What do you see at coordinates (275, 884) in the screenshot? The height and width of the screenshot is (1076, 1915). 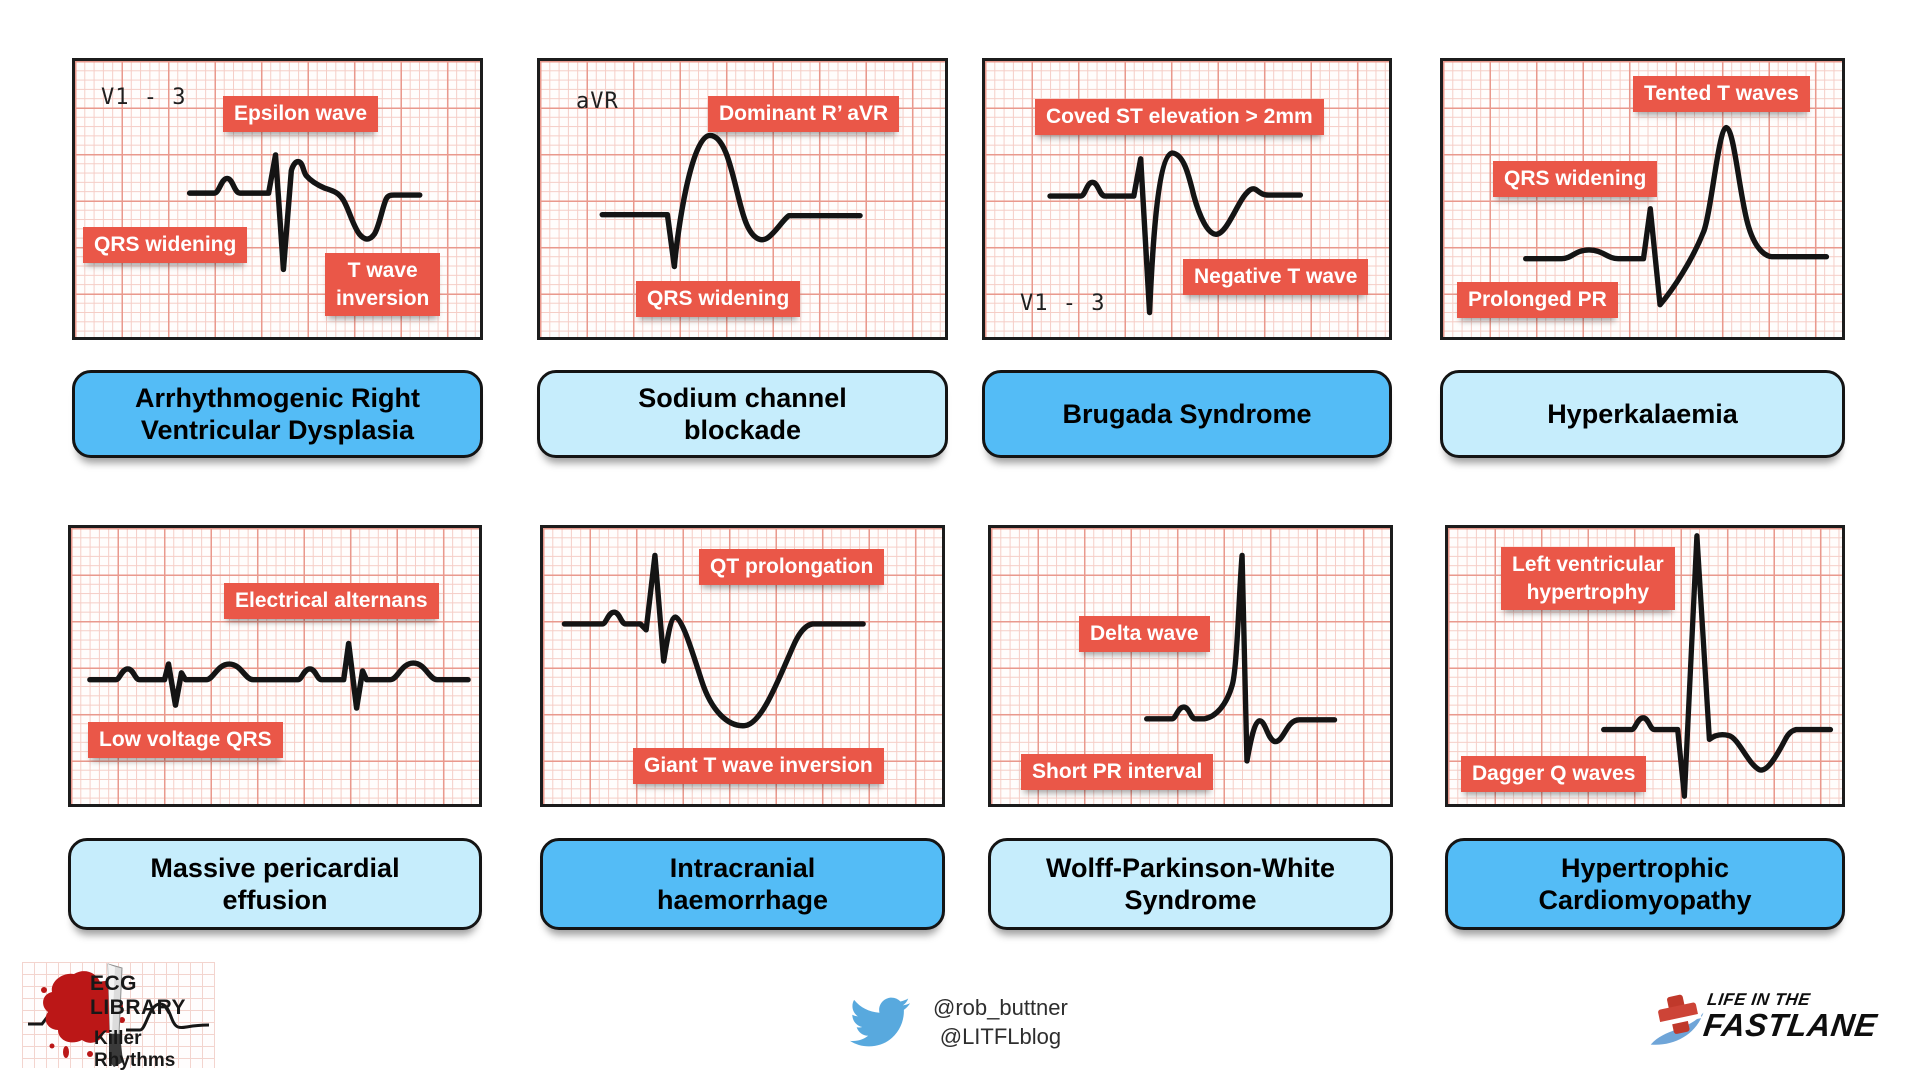 I see `diagnosis-pericardial-effusion: Massive pericardial effusion` at bounding box center [275, 884].